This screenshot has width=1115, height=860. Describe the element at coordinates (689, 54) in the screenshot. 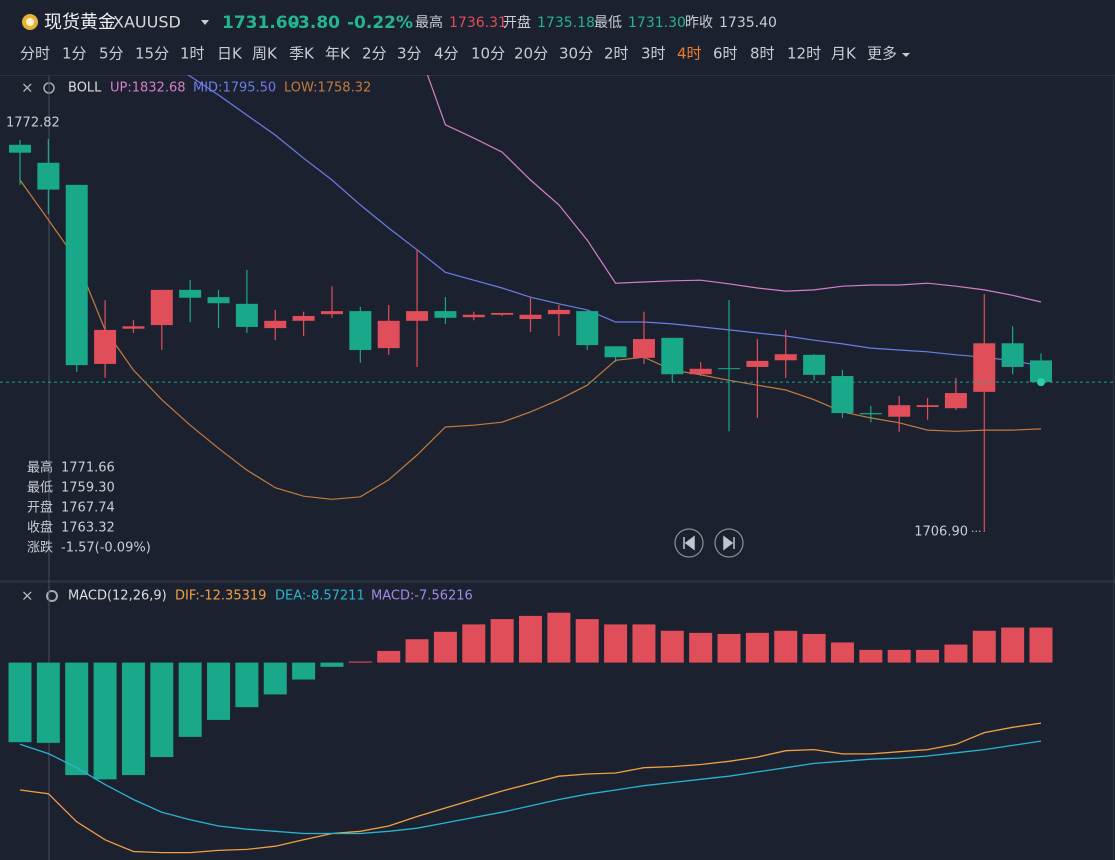

I see `timeframe-tab: 4时` at that location.